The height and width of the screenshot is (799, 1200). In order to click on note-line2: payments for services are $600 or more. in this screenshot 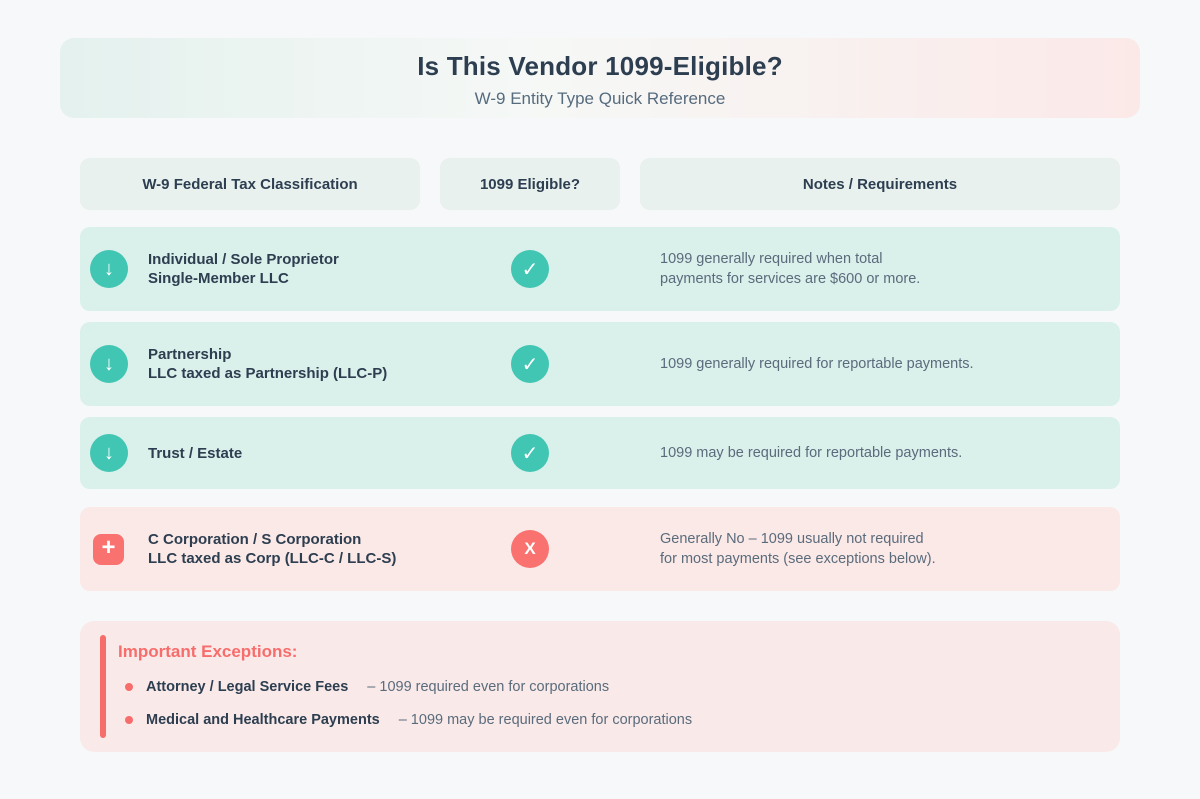, I will do `click(790, 279)`.